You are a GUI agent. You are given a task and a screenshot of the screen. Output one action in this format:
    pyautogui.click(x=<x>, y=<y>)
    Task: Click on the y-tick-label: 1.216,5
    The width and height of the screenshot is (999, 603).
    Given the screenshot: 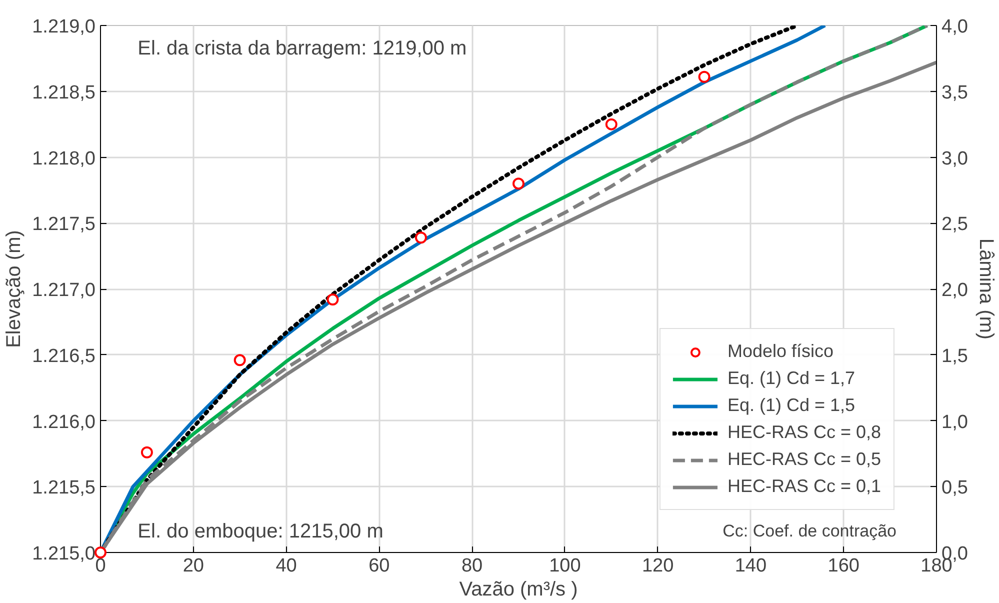 What is the action you would take?
    pyautogui.click(x=64, y=356)
    